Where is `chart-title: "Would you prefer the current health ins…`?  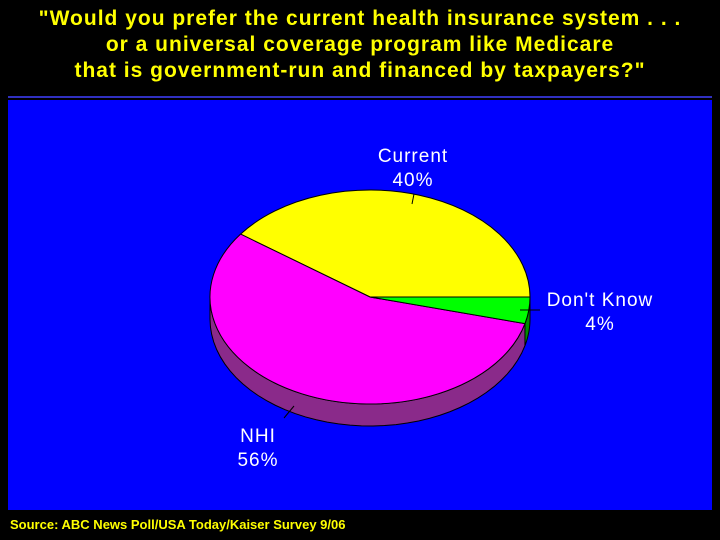
chart-title: "Would you prefer the current health ins… is located at coordinates (360, 45).